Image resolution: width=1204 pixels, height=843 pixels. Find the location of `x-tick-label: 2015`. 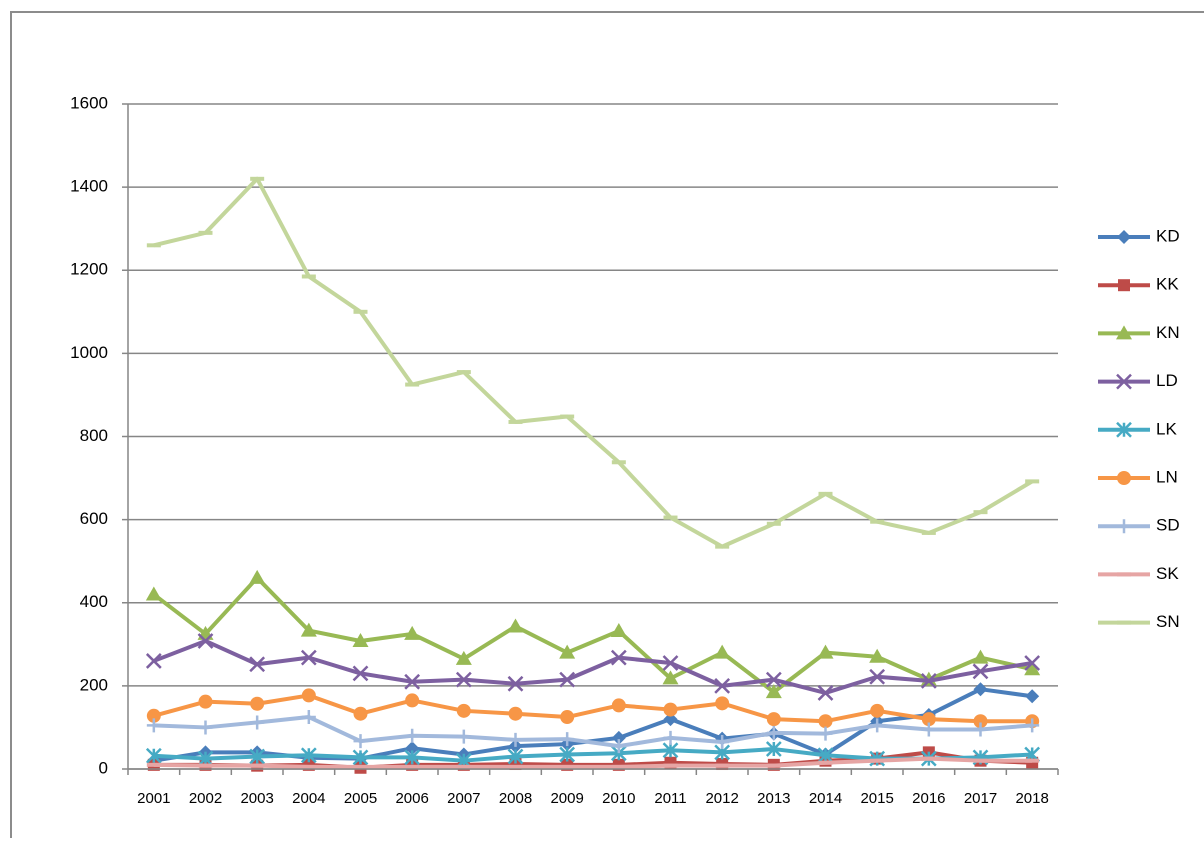

x-tick-label: 2015 is located at coordinates (876, 798).